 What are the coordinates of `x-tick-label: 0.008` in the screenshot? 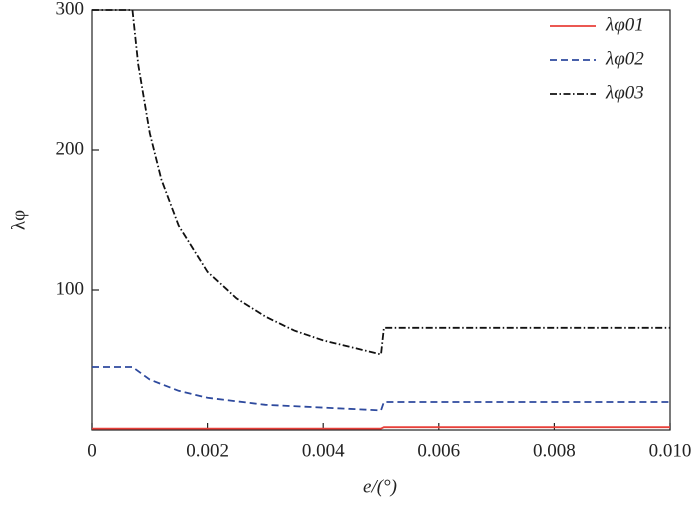 It's located at (554, 450).